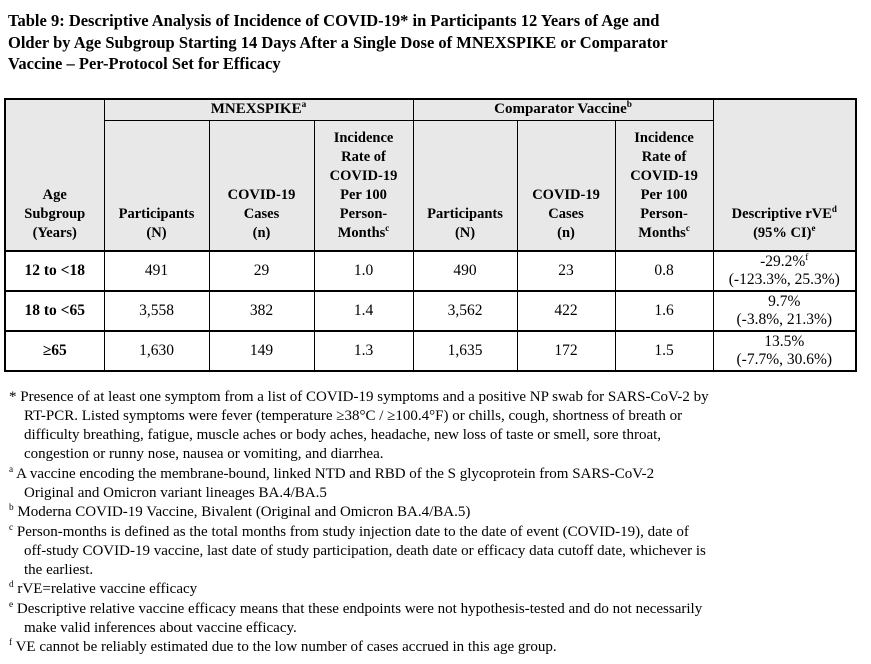  I want to click on group-header-mnexspike-label: MNEXSPIKE, so click(256, 109).